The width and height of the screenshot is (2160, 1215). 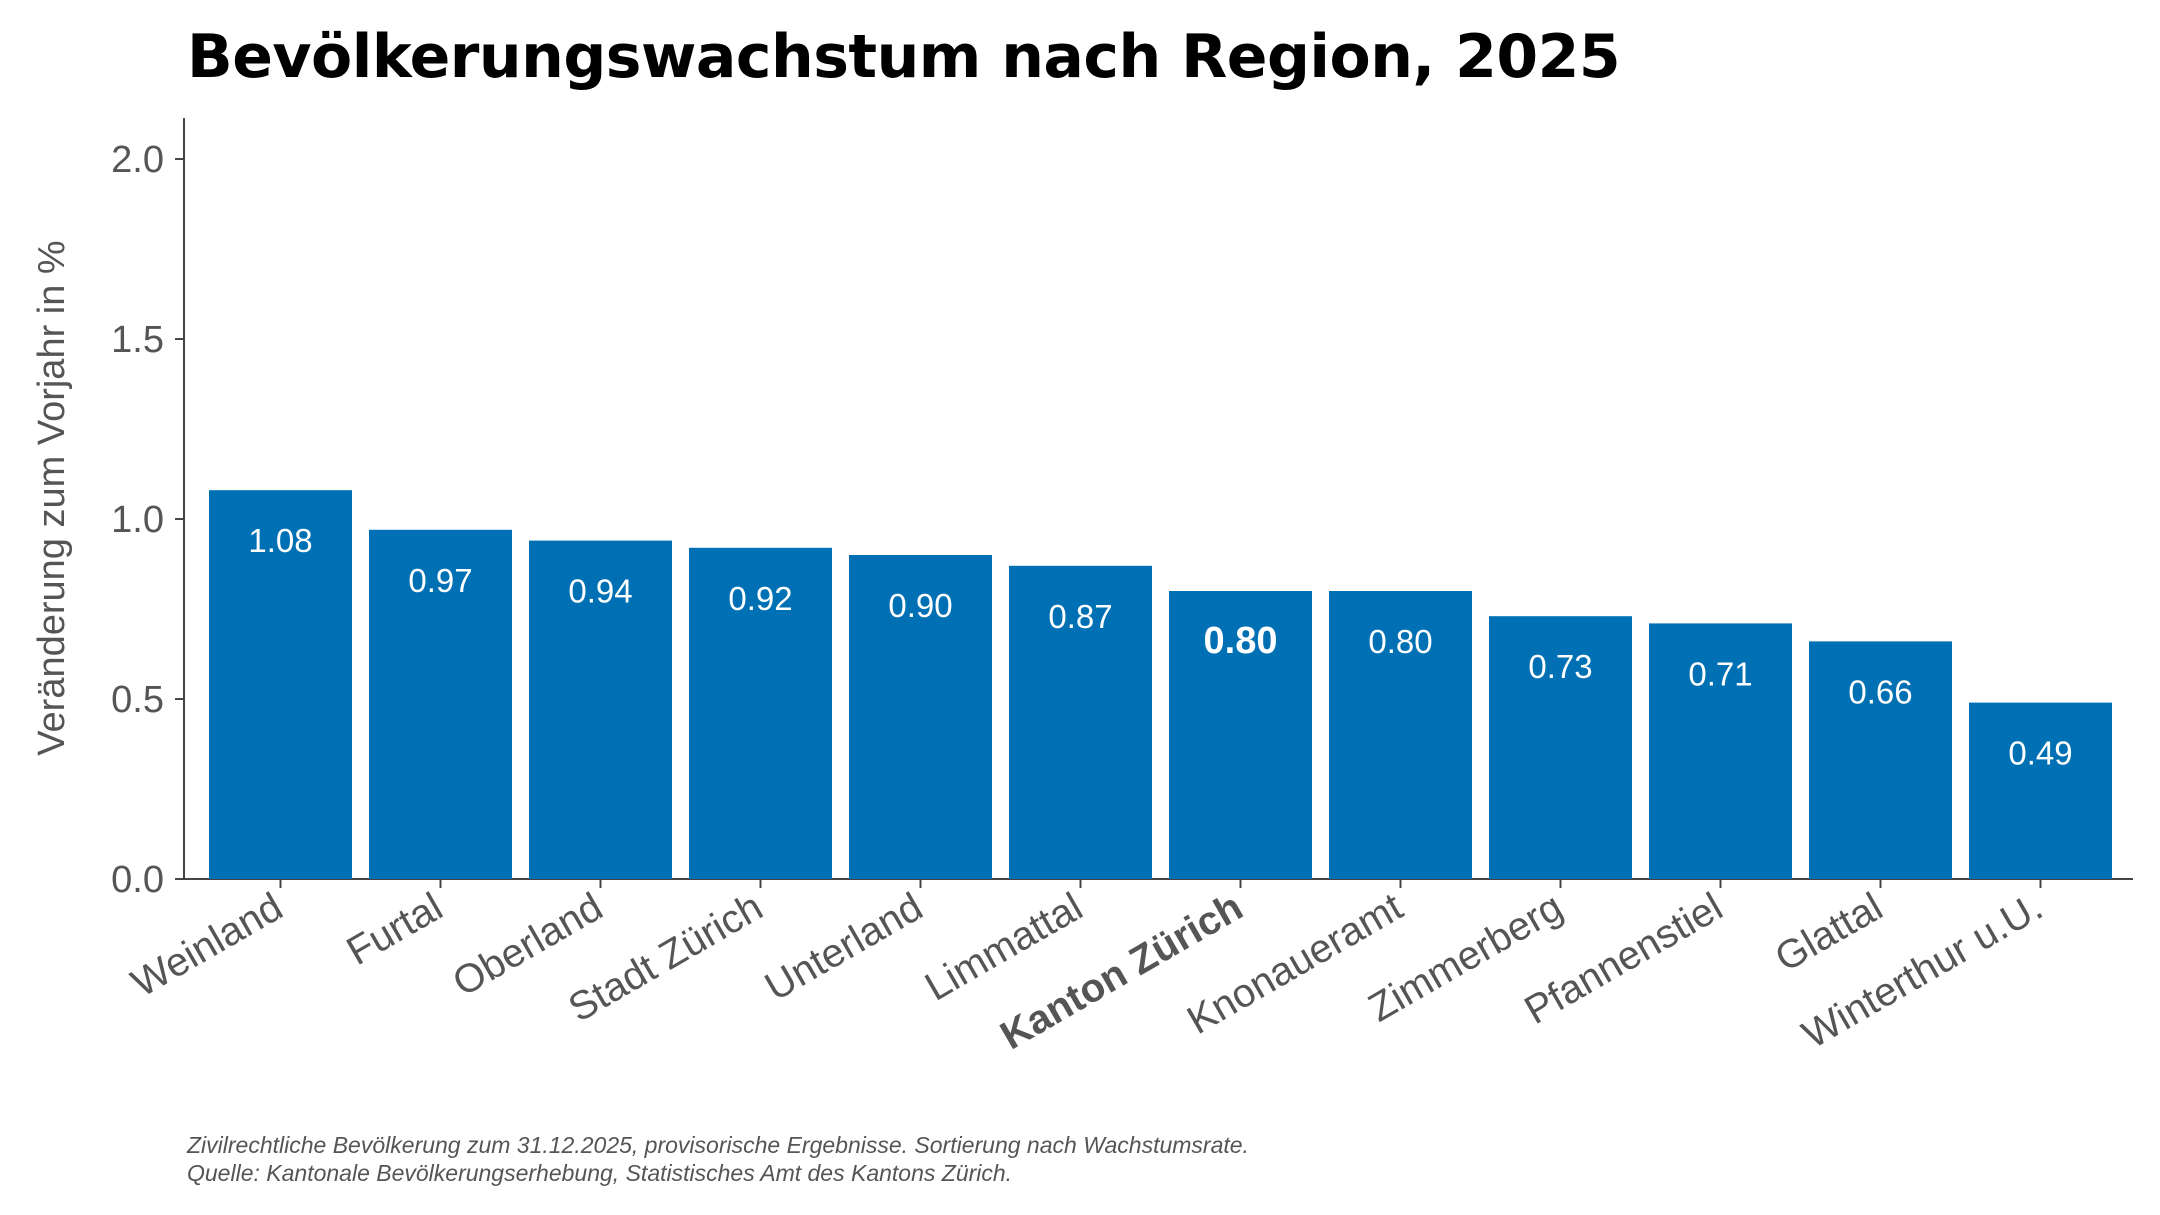 I want to click on chart-title: Bevölkerungswachstum nach Region, 2025, so click(x=904, y=57).